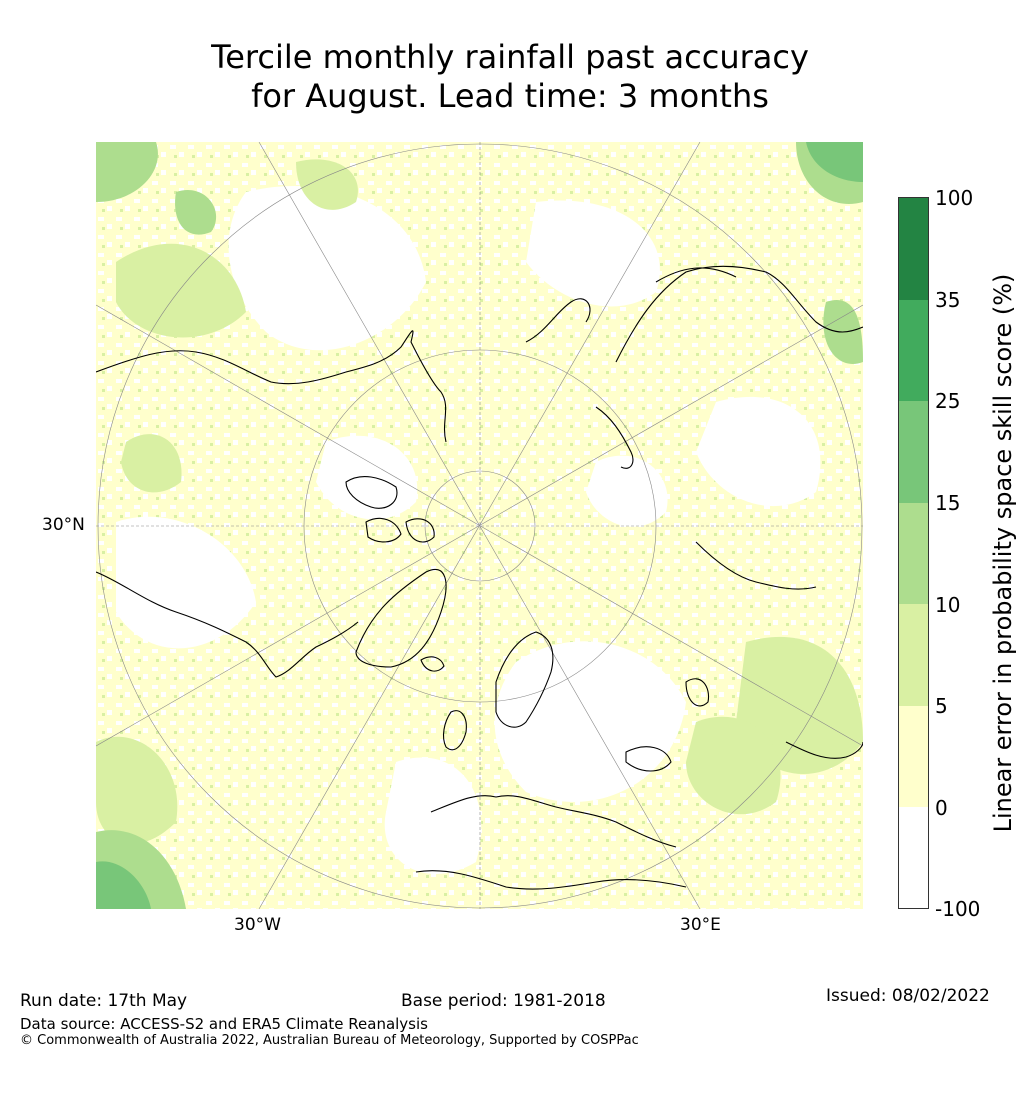  Describe the element at coordinates (948, 605) in the screenshot. I see `colorbar-tick-10: 10` at that location.